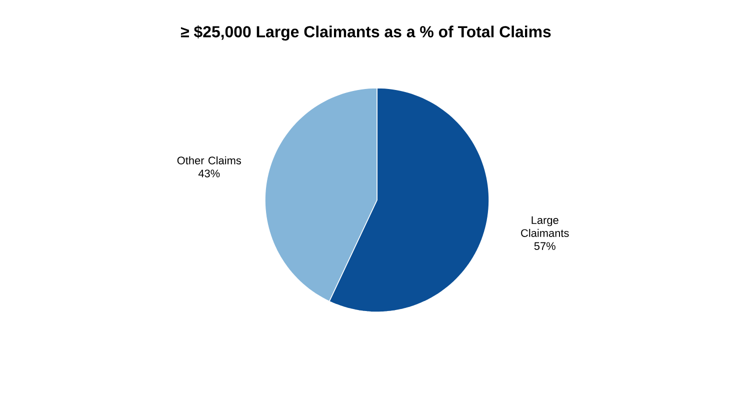  Describe the element at coordinates (545, 246) in the screenshot. I see `data-label: 57%` at that location.